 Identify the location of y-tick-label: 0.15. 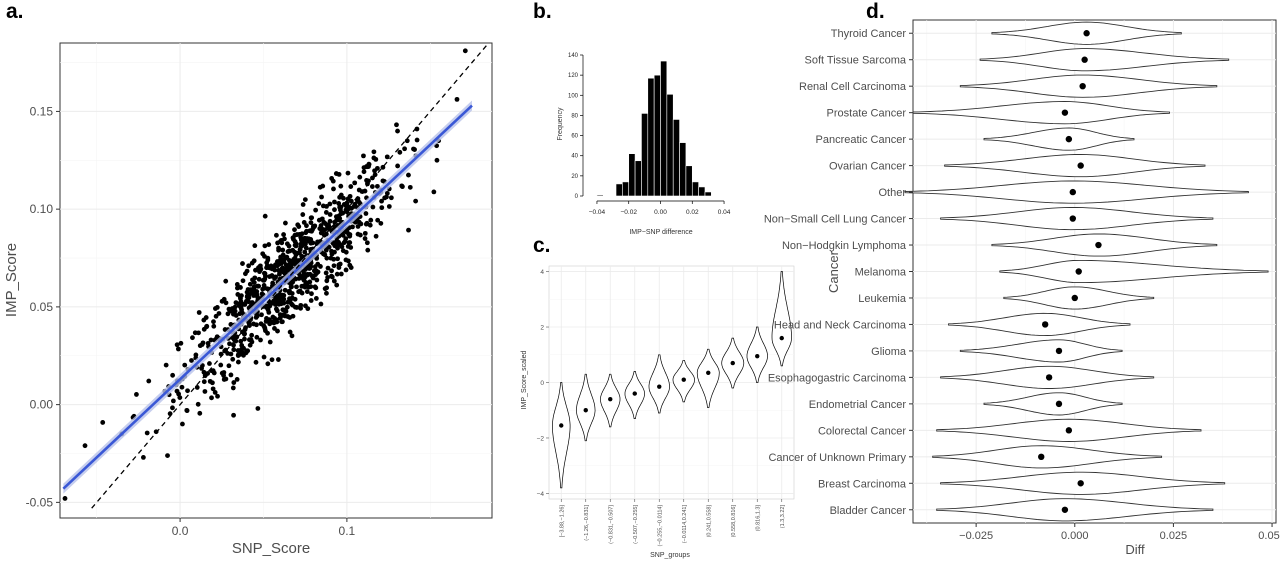
(42, 111).